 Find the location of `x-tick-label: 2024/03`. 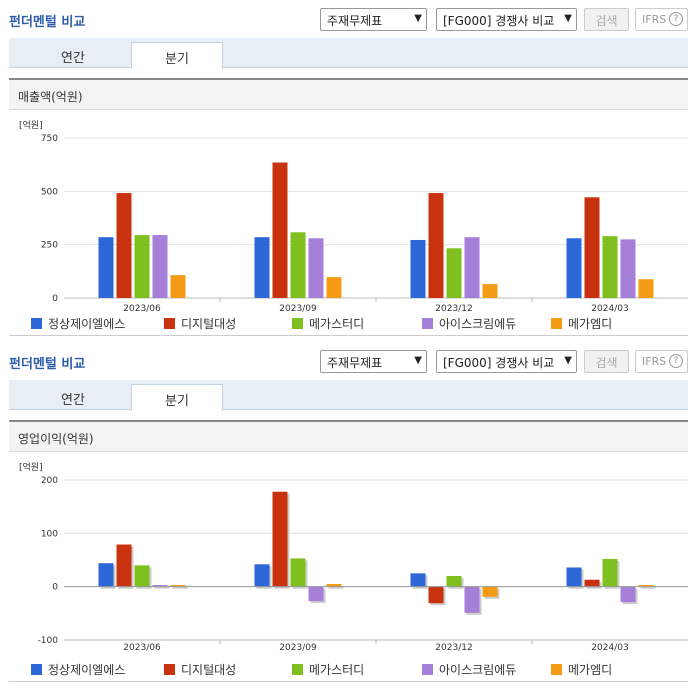

x-tick-label: 2024/03 is located at coordinates (609, 648).